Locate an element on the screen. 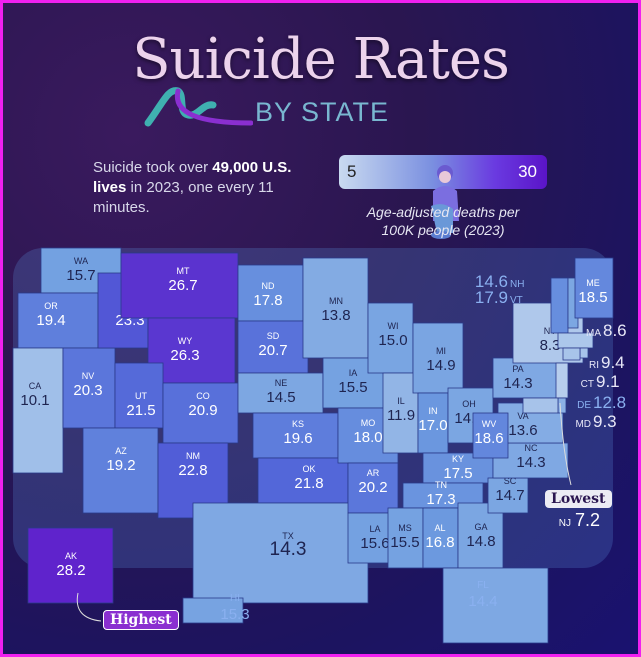 This screenshot has height=657, width=641. state-value: 16.8 is located at coordinates (439, 542).